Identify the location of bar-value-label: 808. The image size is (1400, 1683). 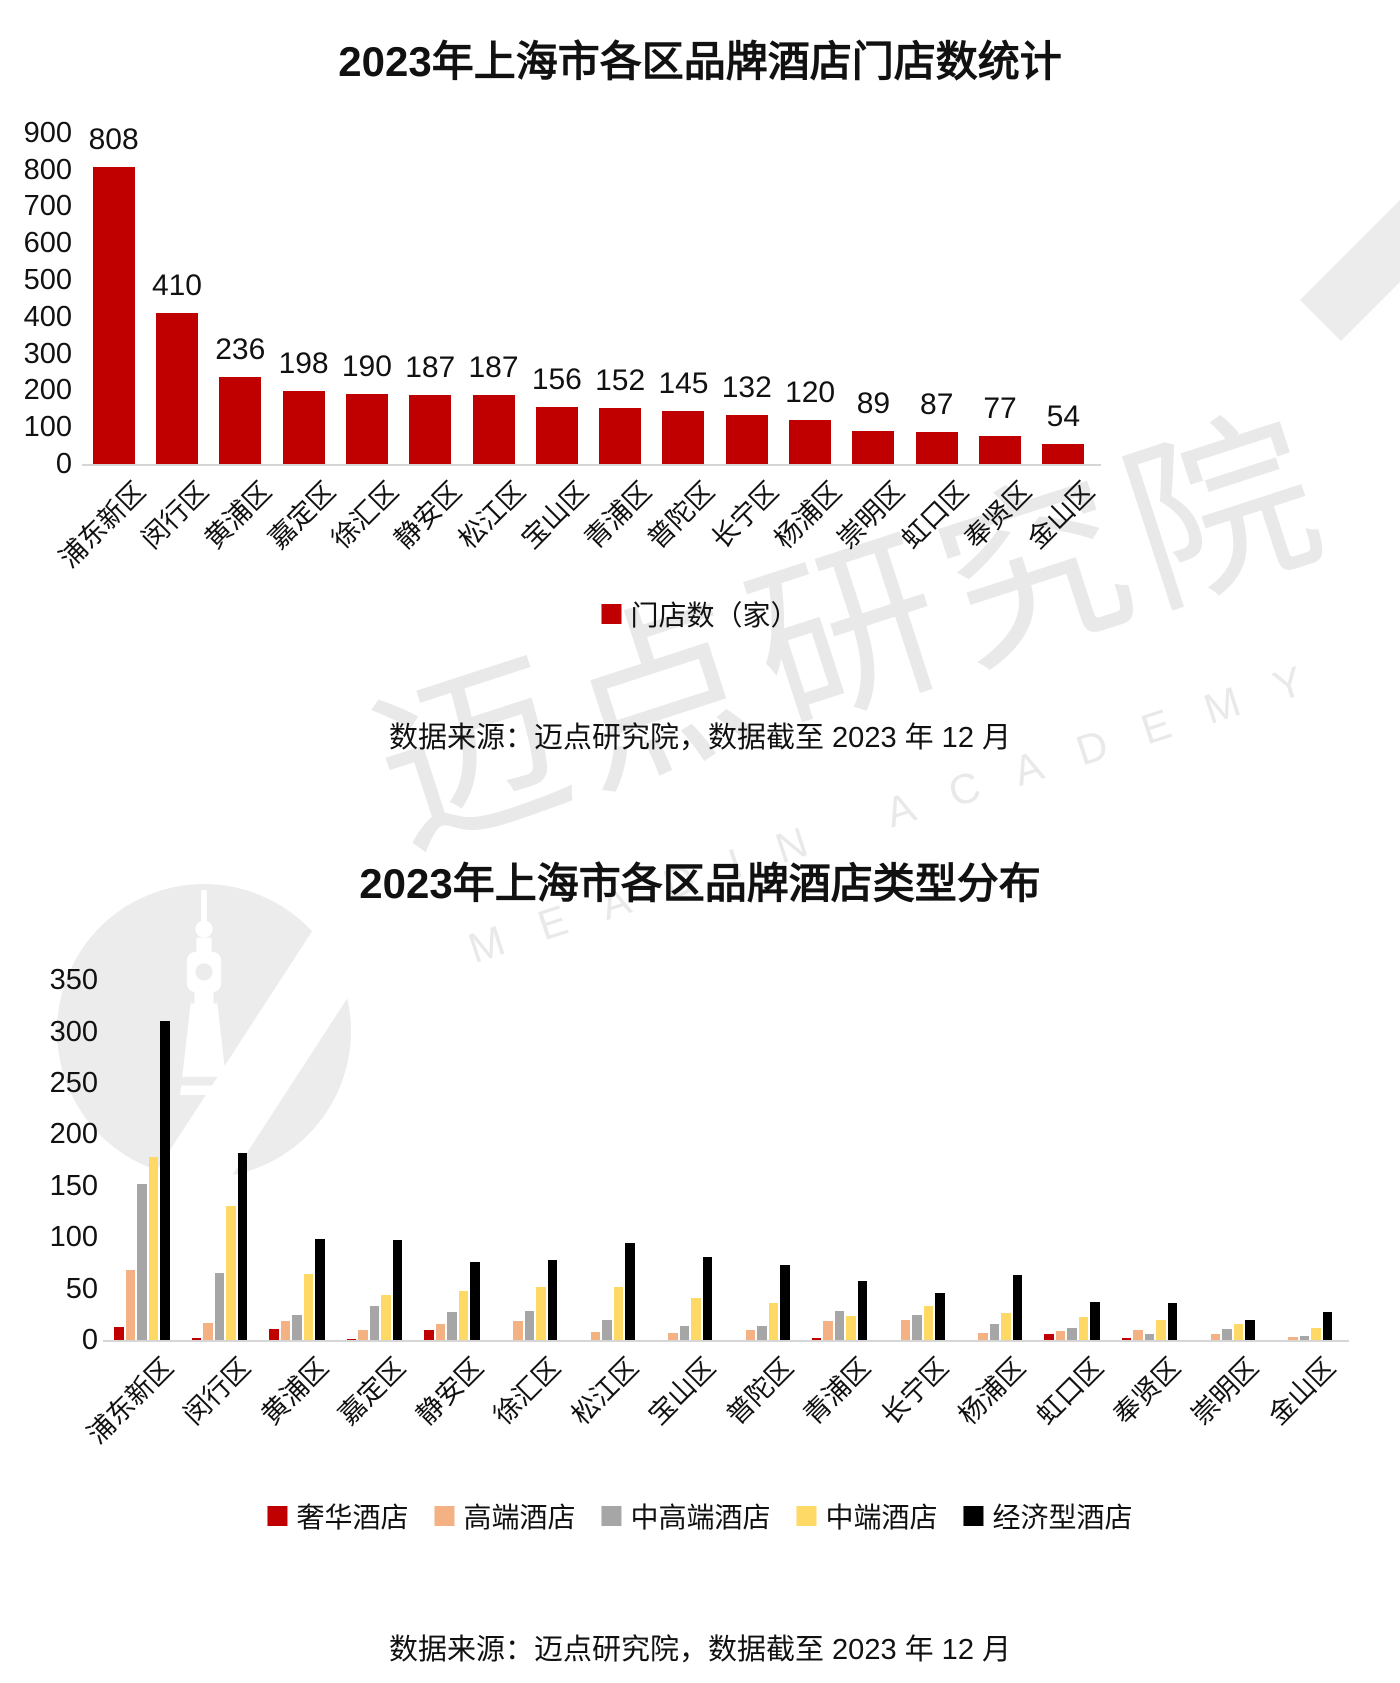
(113, 139).